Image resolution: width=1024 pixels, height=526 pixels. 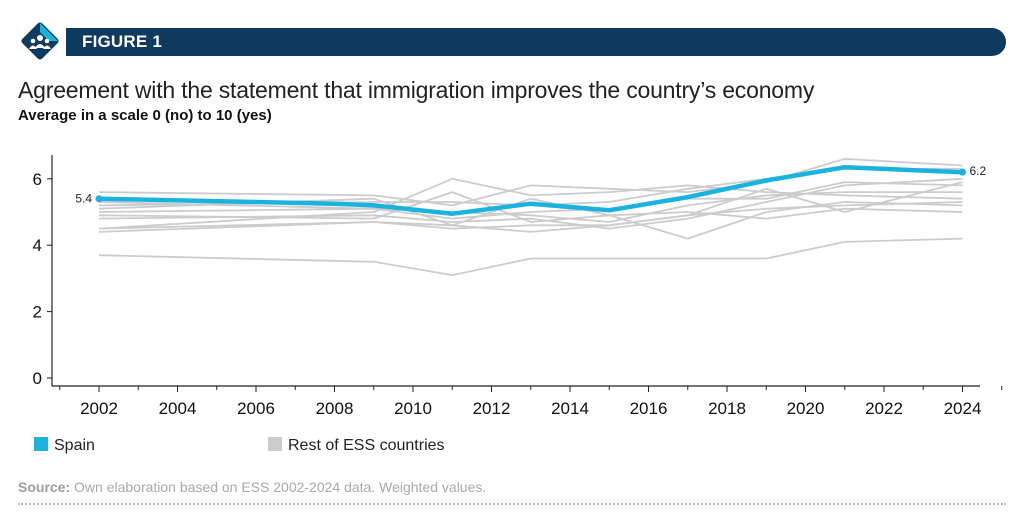 I want to click on x-tick-label: 2022, so click(x=884, y=408).